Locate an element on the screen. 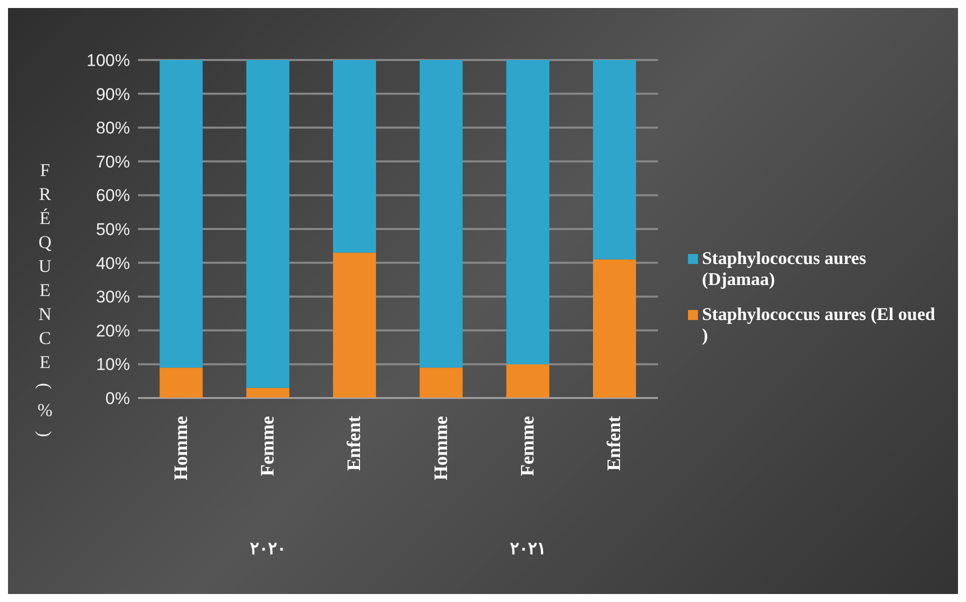 This screenshot has height=602, width=966. y-tick-label: 10% is located at coordinates (113, 364).